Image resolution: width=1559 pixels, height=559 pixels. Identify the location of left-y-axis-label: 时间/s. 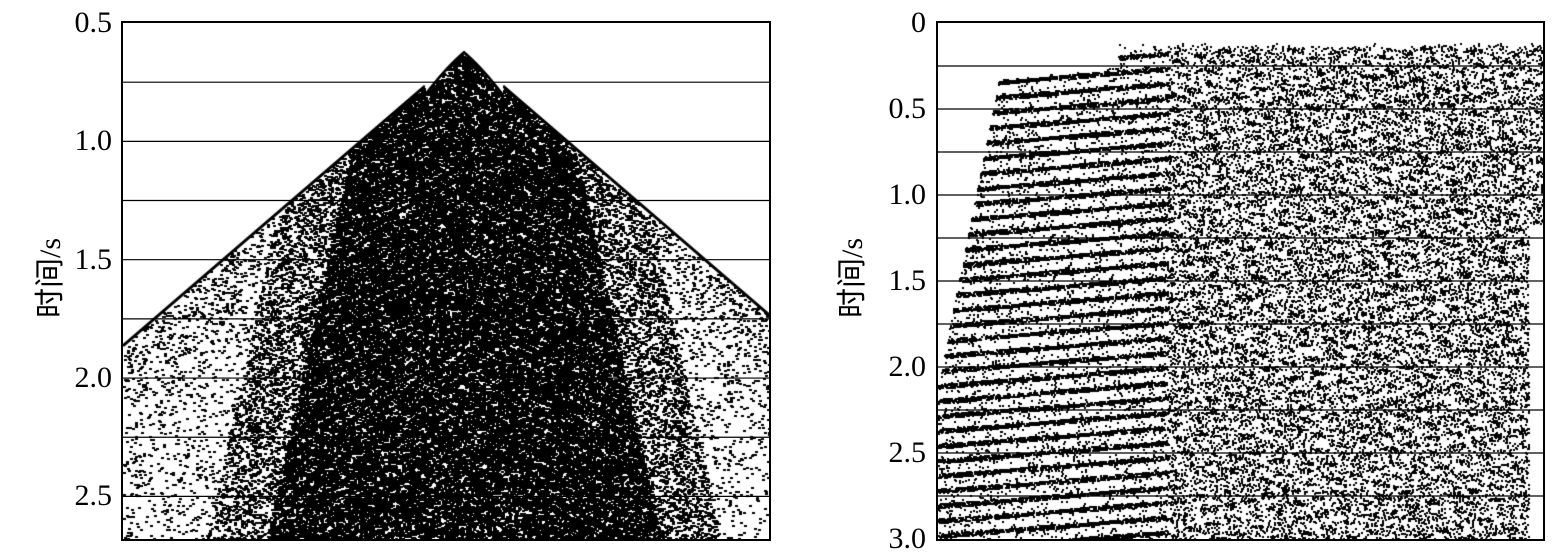
(50, 278).